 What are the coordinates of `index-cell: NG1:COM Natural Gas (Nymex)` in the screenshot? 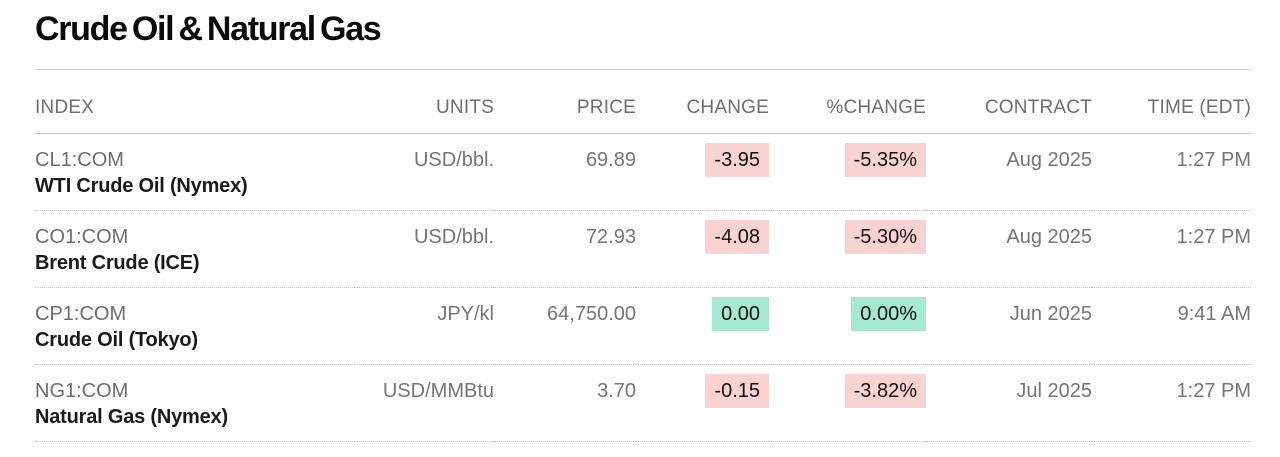 It's located at (195, 403).